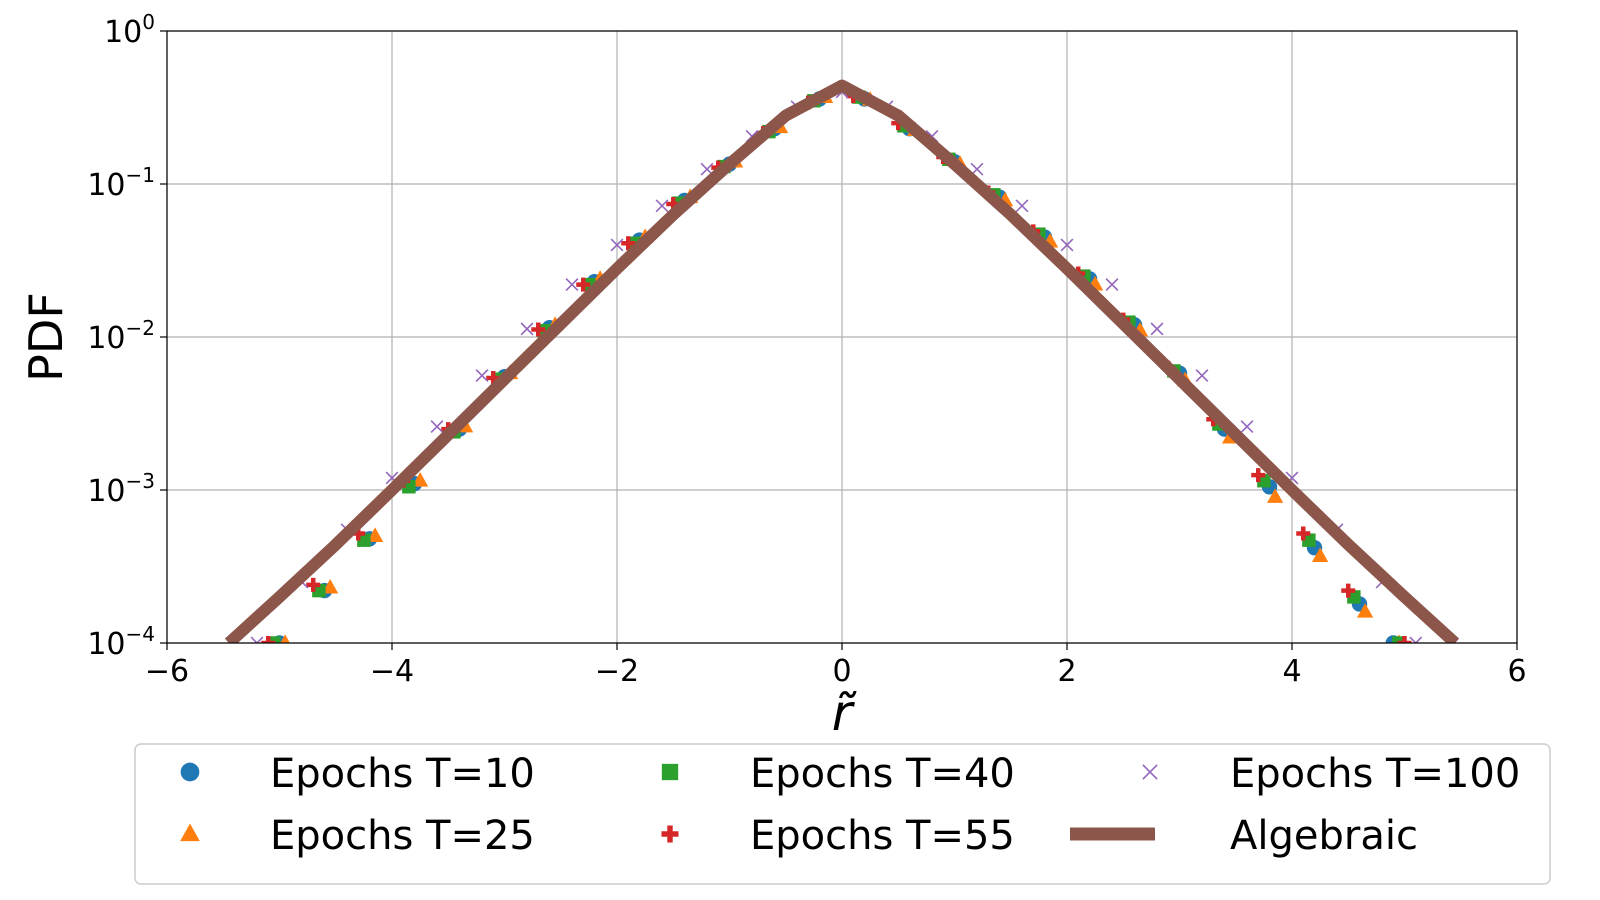  I want to click on legend-item: Epochs T=40, so click(838, 774).